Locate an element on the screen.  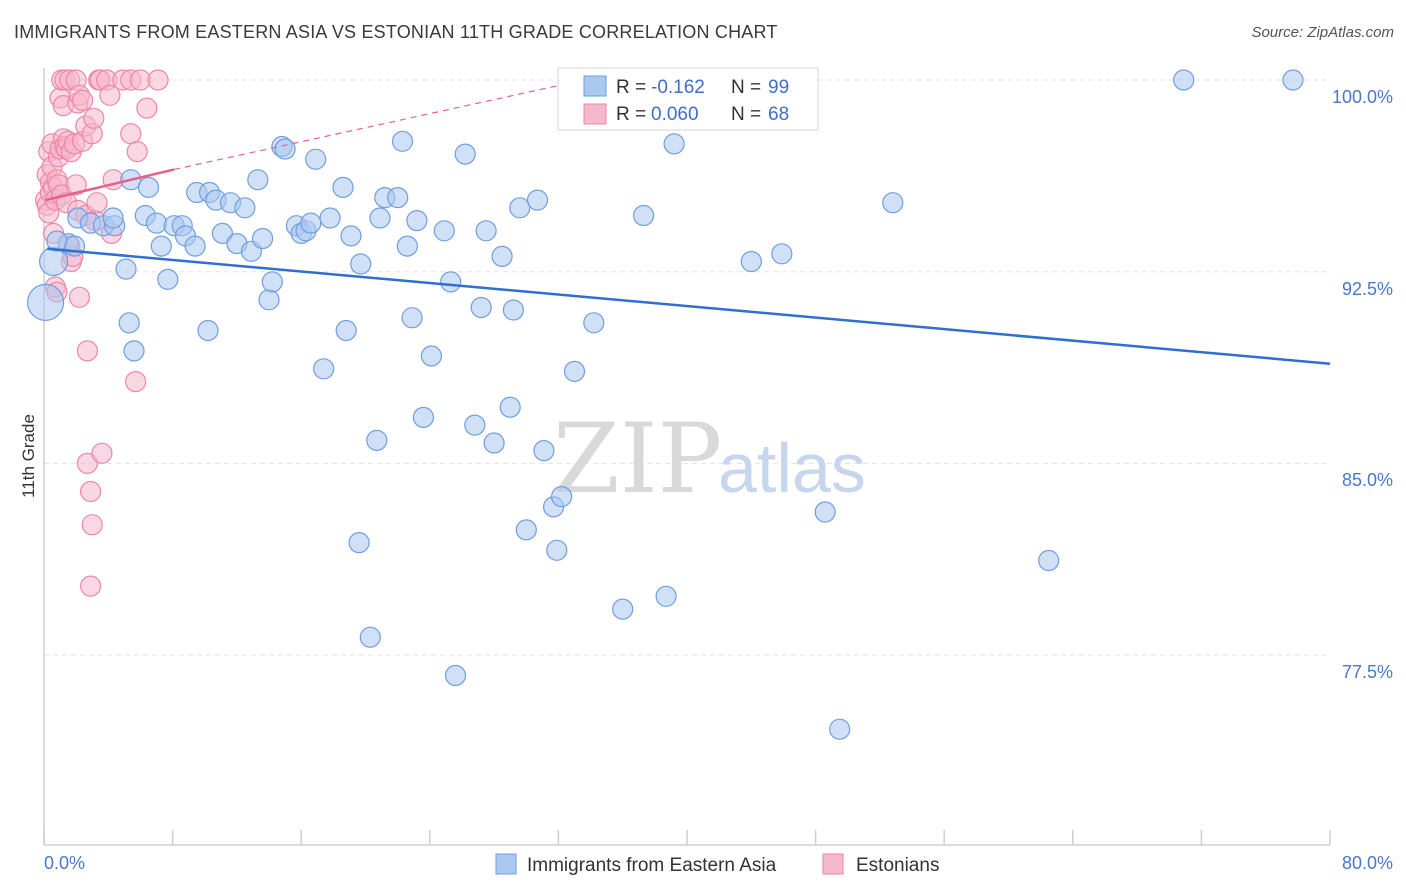
source-credit: Source: ZipAtlas.com is located at coordinates (1322, 32).